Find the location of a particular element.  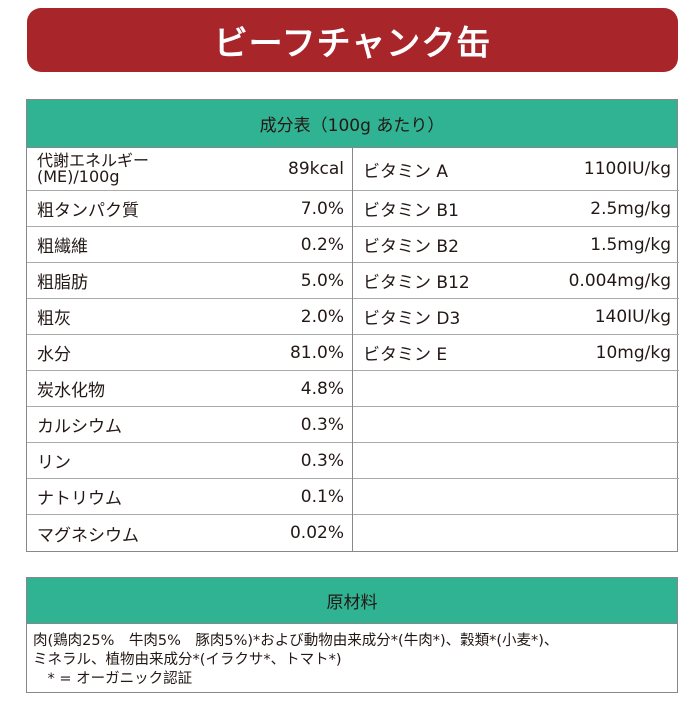

nutrient-row: 粗タンパク質 7.0% is located at coordinates (189, 209).